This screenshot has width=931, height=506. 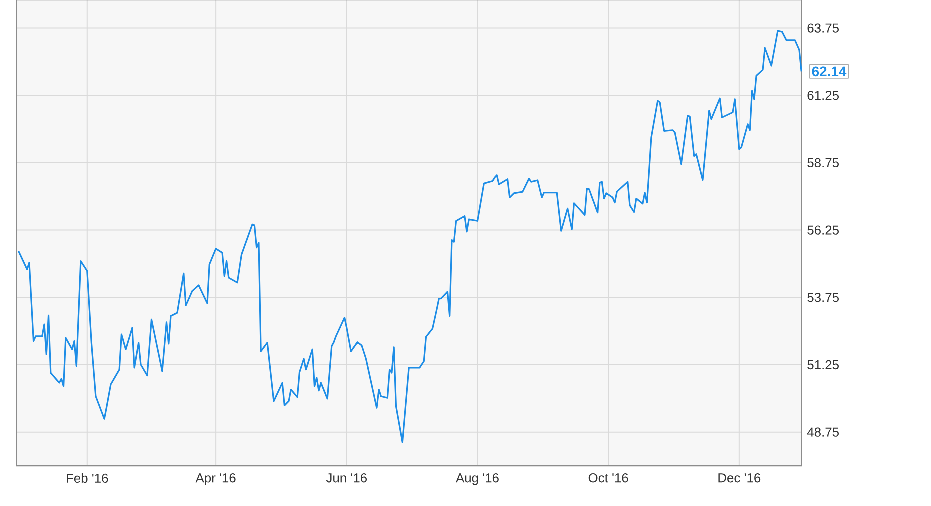 What do you see at coordinates (829, 71) in the screenshot?
I see `annotation: 62.14` at bounding box center [829, 71].